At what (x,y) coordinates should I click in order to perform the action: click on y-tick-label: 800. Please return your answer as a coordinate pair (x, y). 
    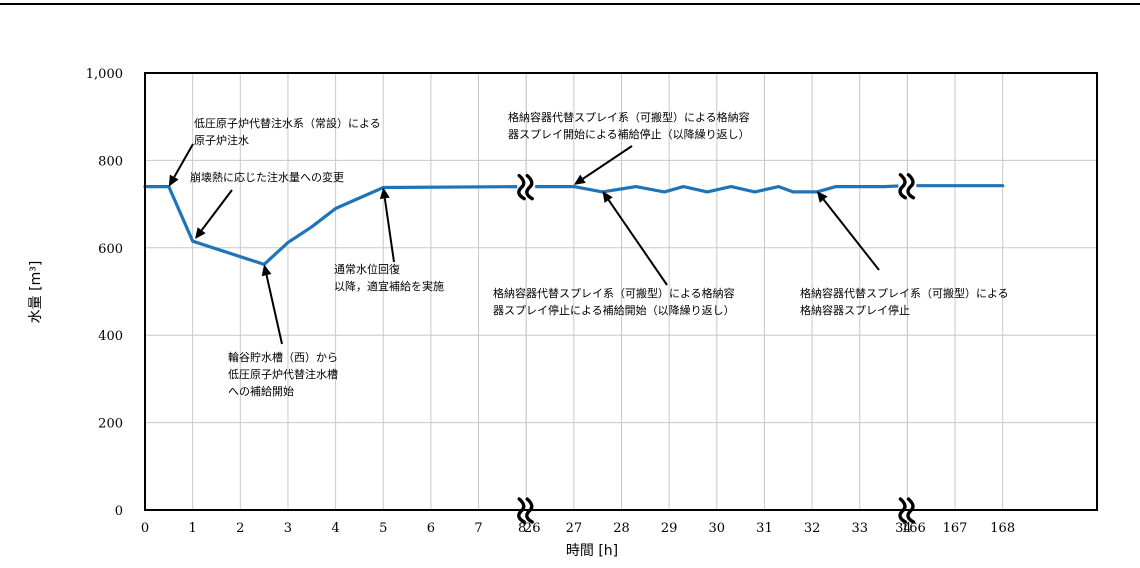
    Looking at the image, I should click on (110, 161).